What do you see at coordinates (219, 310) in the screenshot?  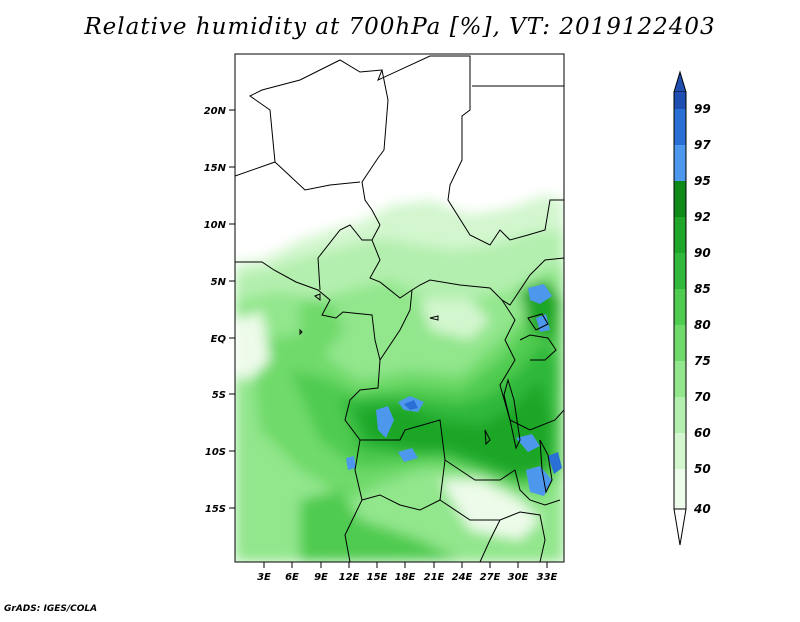 I see `lat-axis: 20N 15N 10N 5N EQ 5S 10S 15S` at bounding box center [219, 310].